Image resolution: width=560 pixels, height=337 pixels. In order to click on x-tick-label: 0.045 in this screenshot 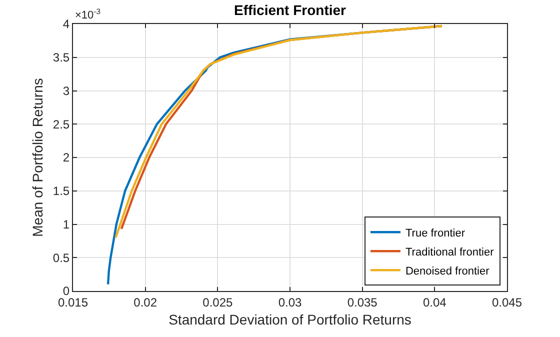, I will do `click(507, 302)`.